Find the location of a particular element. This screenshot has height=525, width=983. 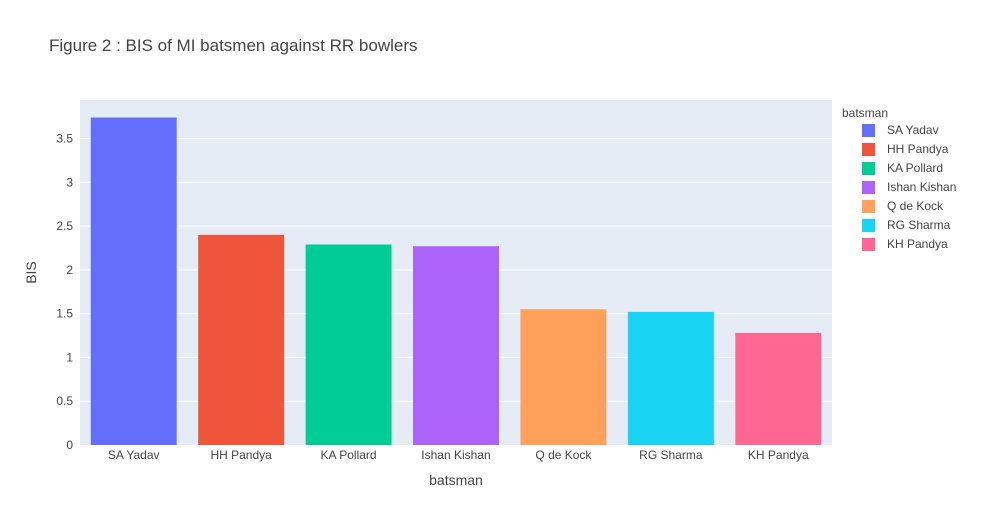

legend-label: HH Pandya is located at coordinates (918, 149).